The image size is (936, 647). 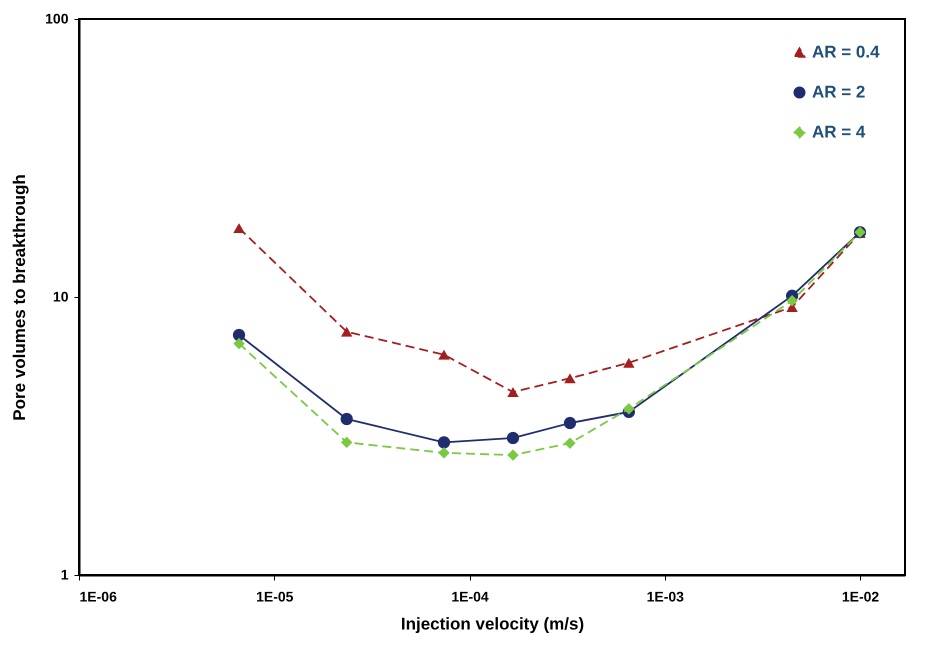 I want to click on legend-label: AR = 4, so click(x=839, y=132).